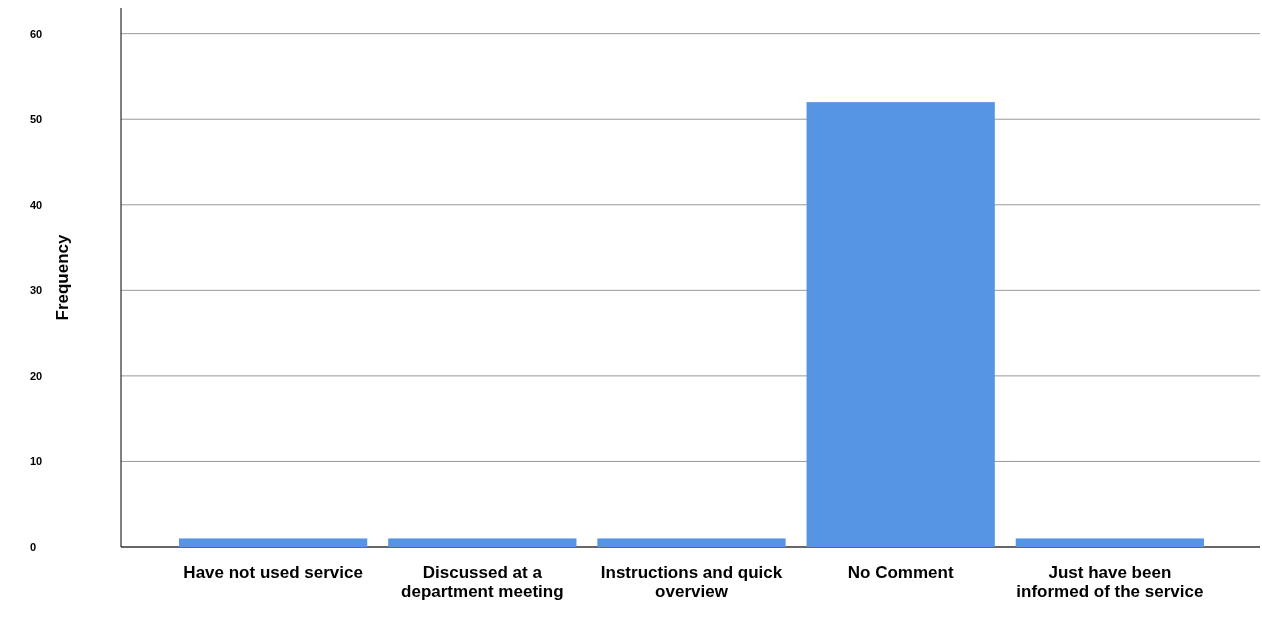  Describe the element at coordinates (900, 572) in the screenshot. I see `x-tick-label: No Comment` at that location.